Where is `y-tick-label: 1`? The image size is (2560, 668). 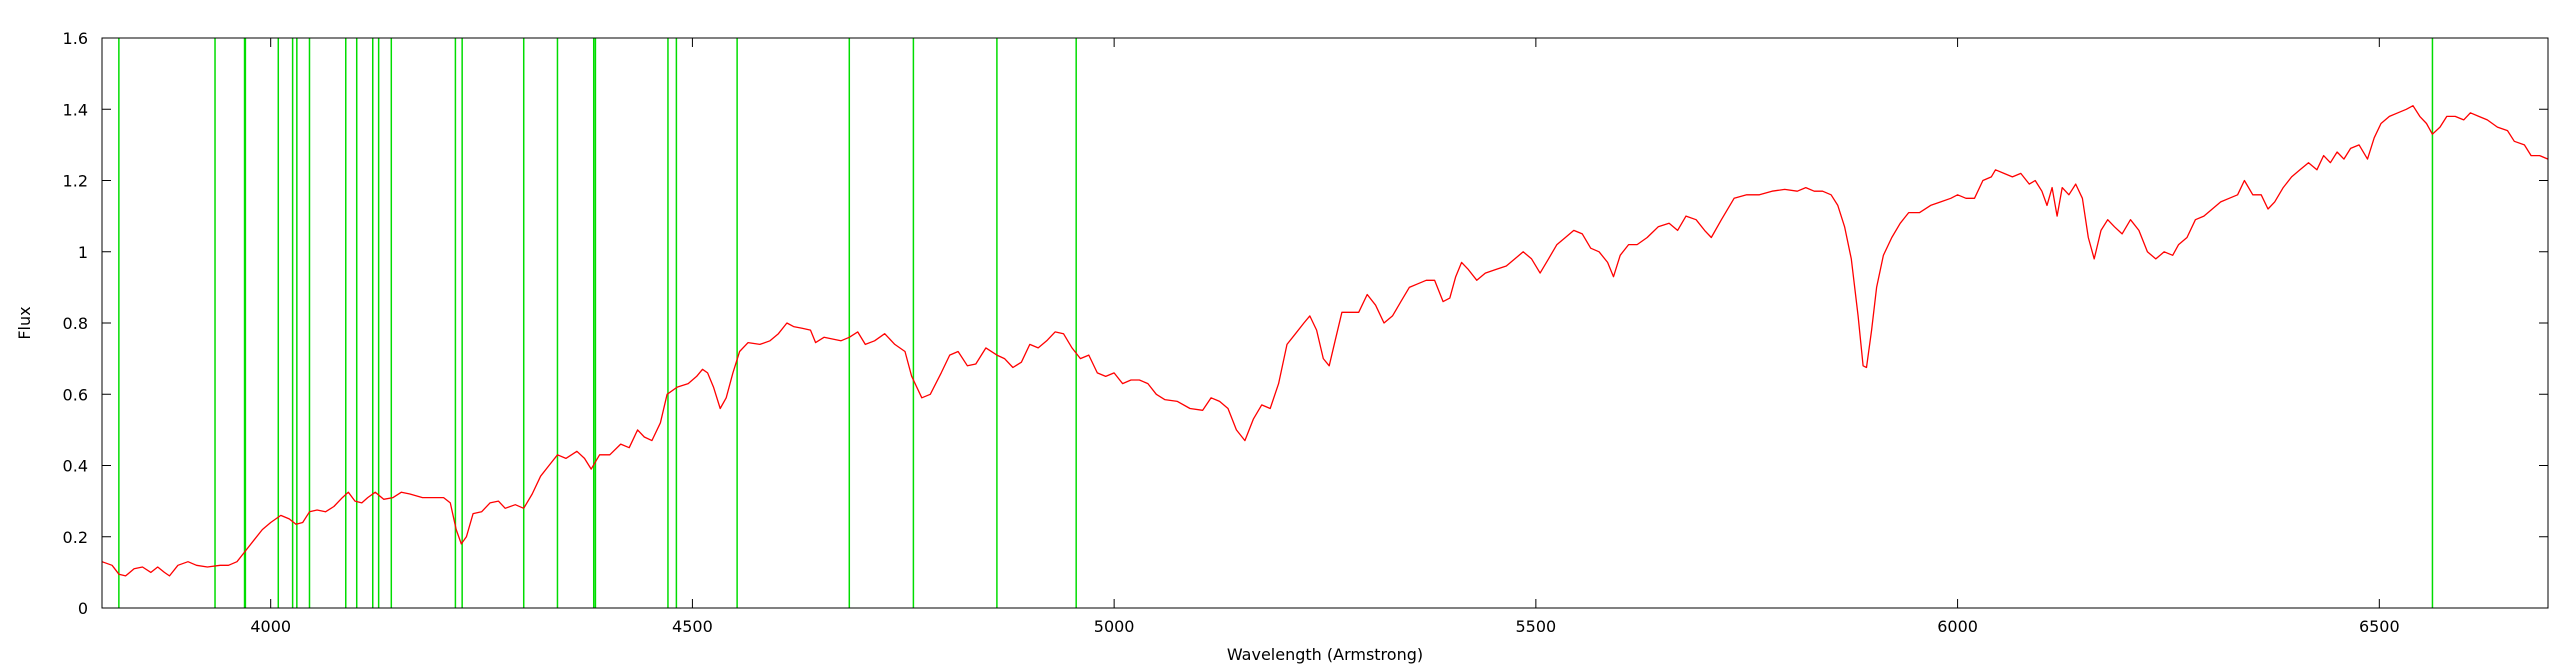
y-tick-label: 1 is located at coordinates (83, 252).